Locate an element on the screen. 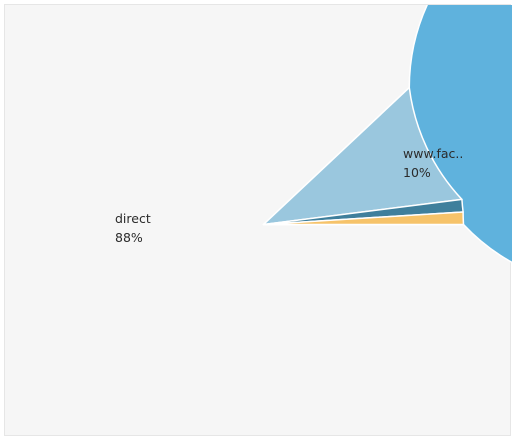 The width and height of the screenshot is (515, 440). pie-slice-www.facebook is located at coordinates (362, 156).